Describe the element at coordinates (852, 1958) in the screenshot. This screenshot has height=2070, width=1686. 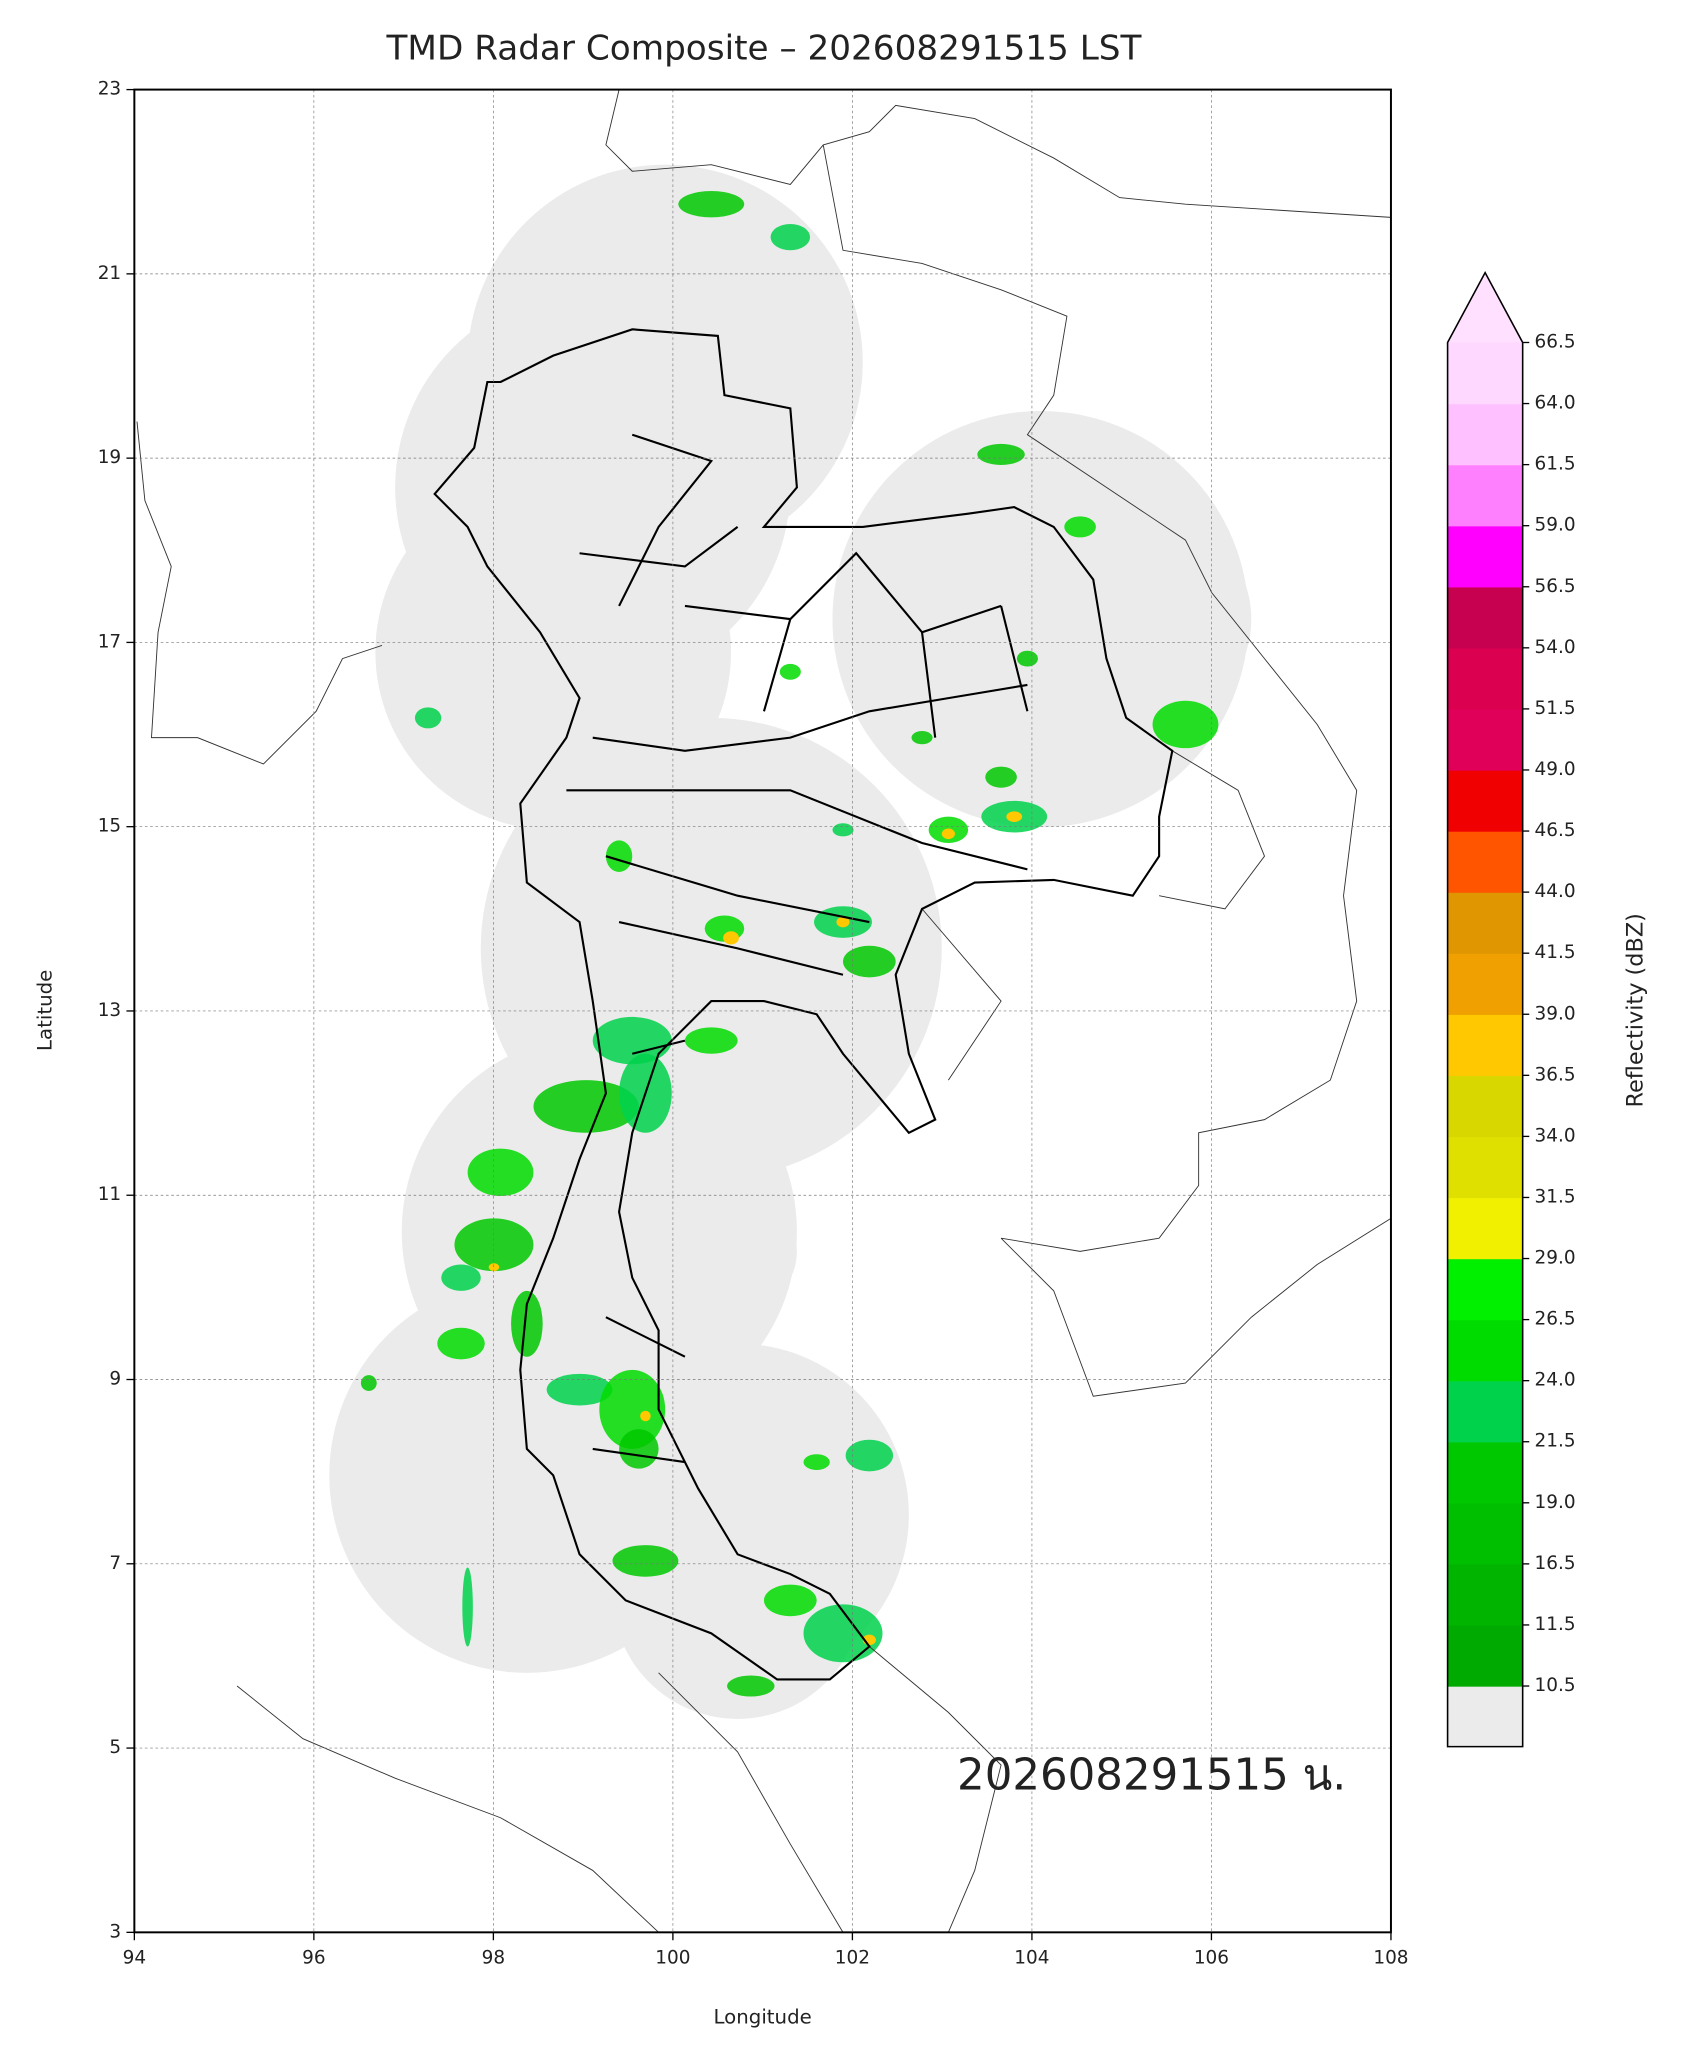
I see `x-tick-label: 102` at that location.